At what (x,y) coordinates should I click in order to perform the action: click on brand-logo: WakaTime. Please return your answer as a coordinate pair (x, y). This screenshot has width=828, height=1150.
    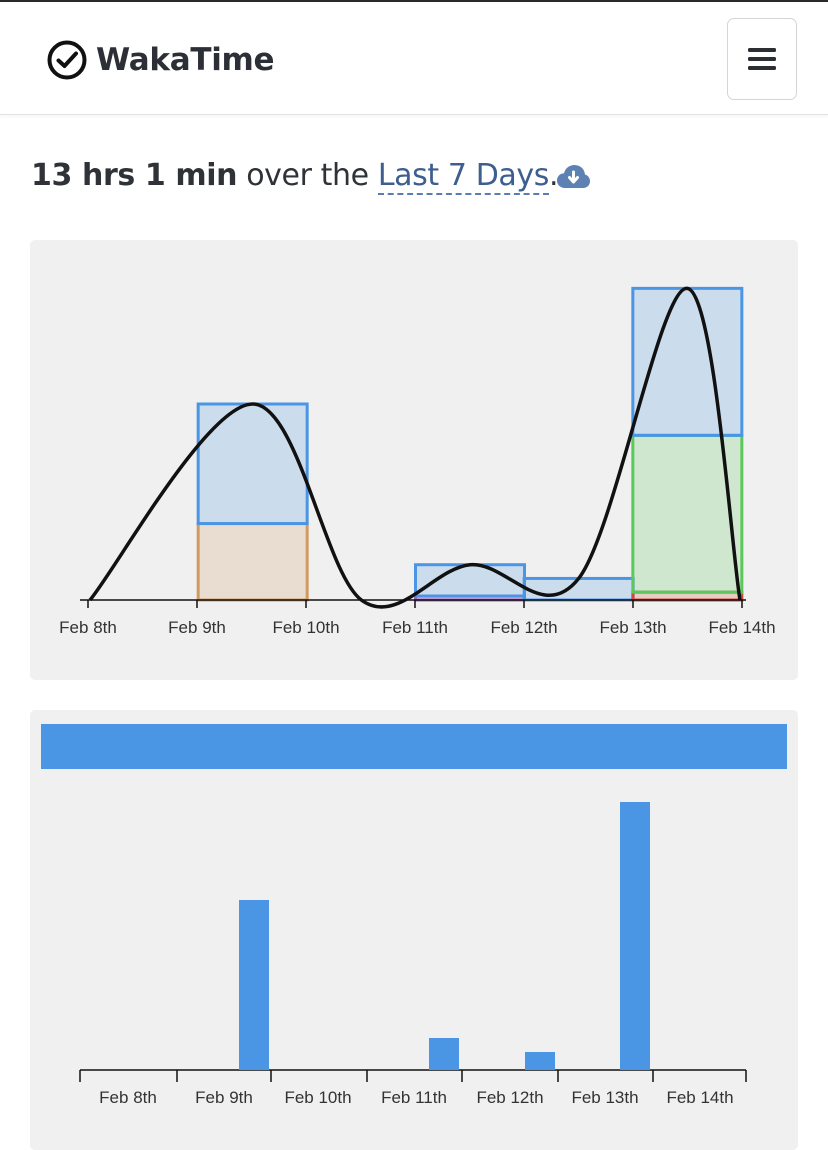
    Looking at the image, I should click on (161, 60).